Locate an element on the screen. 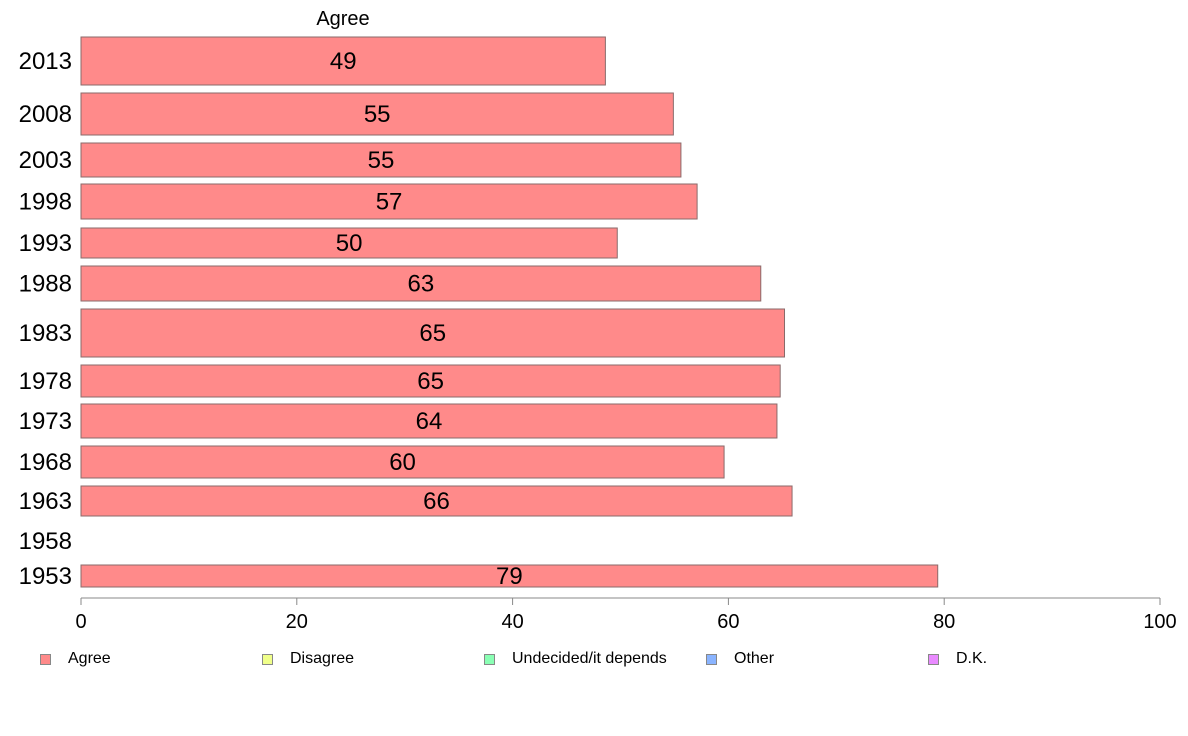 This screenshot has height=736, width=1188. data-label-year-1963: 66 is located at coordinates (436, 501).